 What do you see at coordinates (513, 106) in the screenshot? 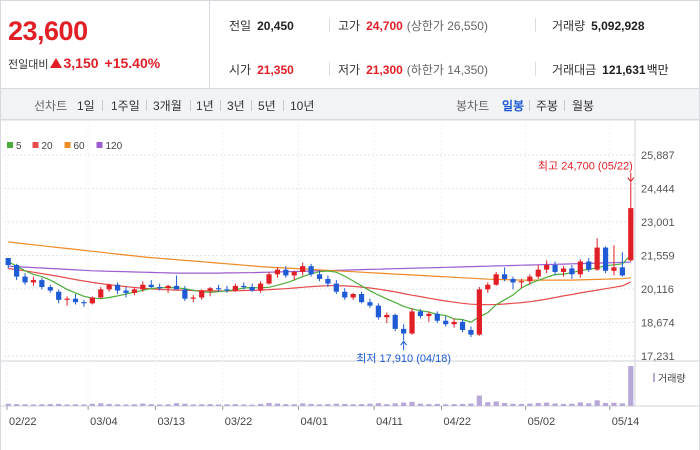
I see `daily-candle-button: 일봉` at bounding box center [513, 106].